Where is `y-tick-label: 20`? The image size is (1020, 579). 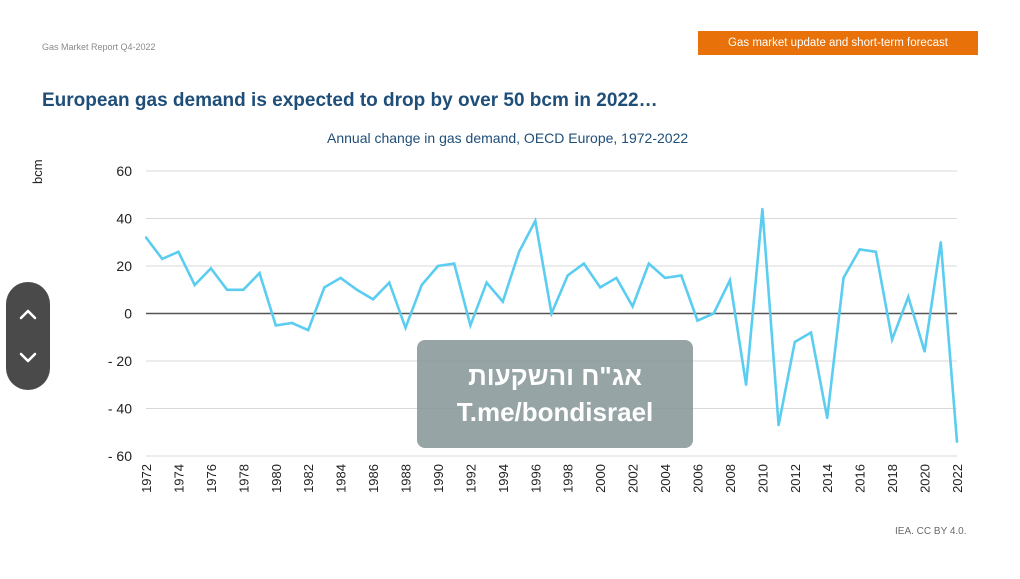 y-tick-label: 20 is located at coordinates (124, 266).